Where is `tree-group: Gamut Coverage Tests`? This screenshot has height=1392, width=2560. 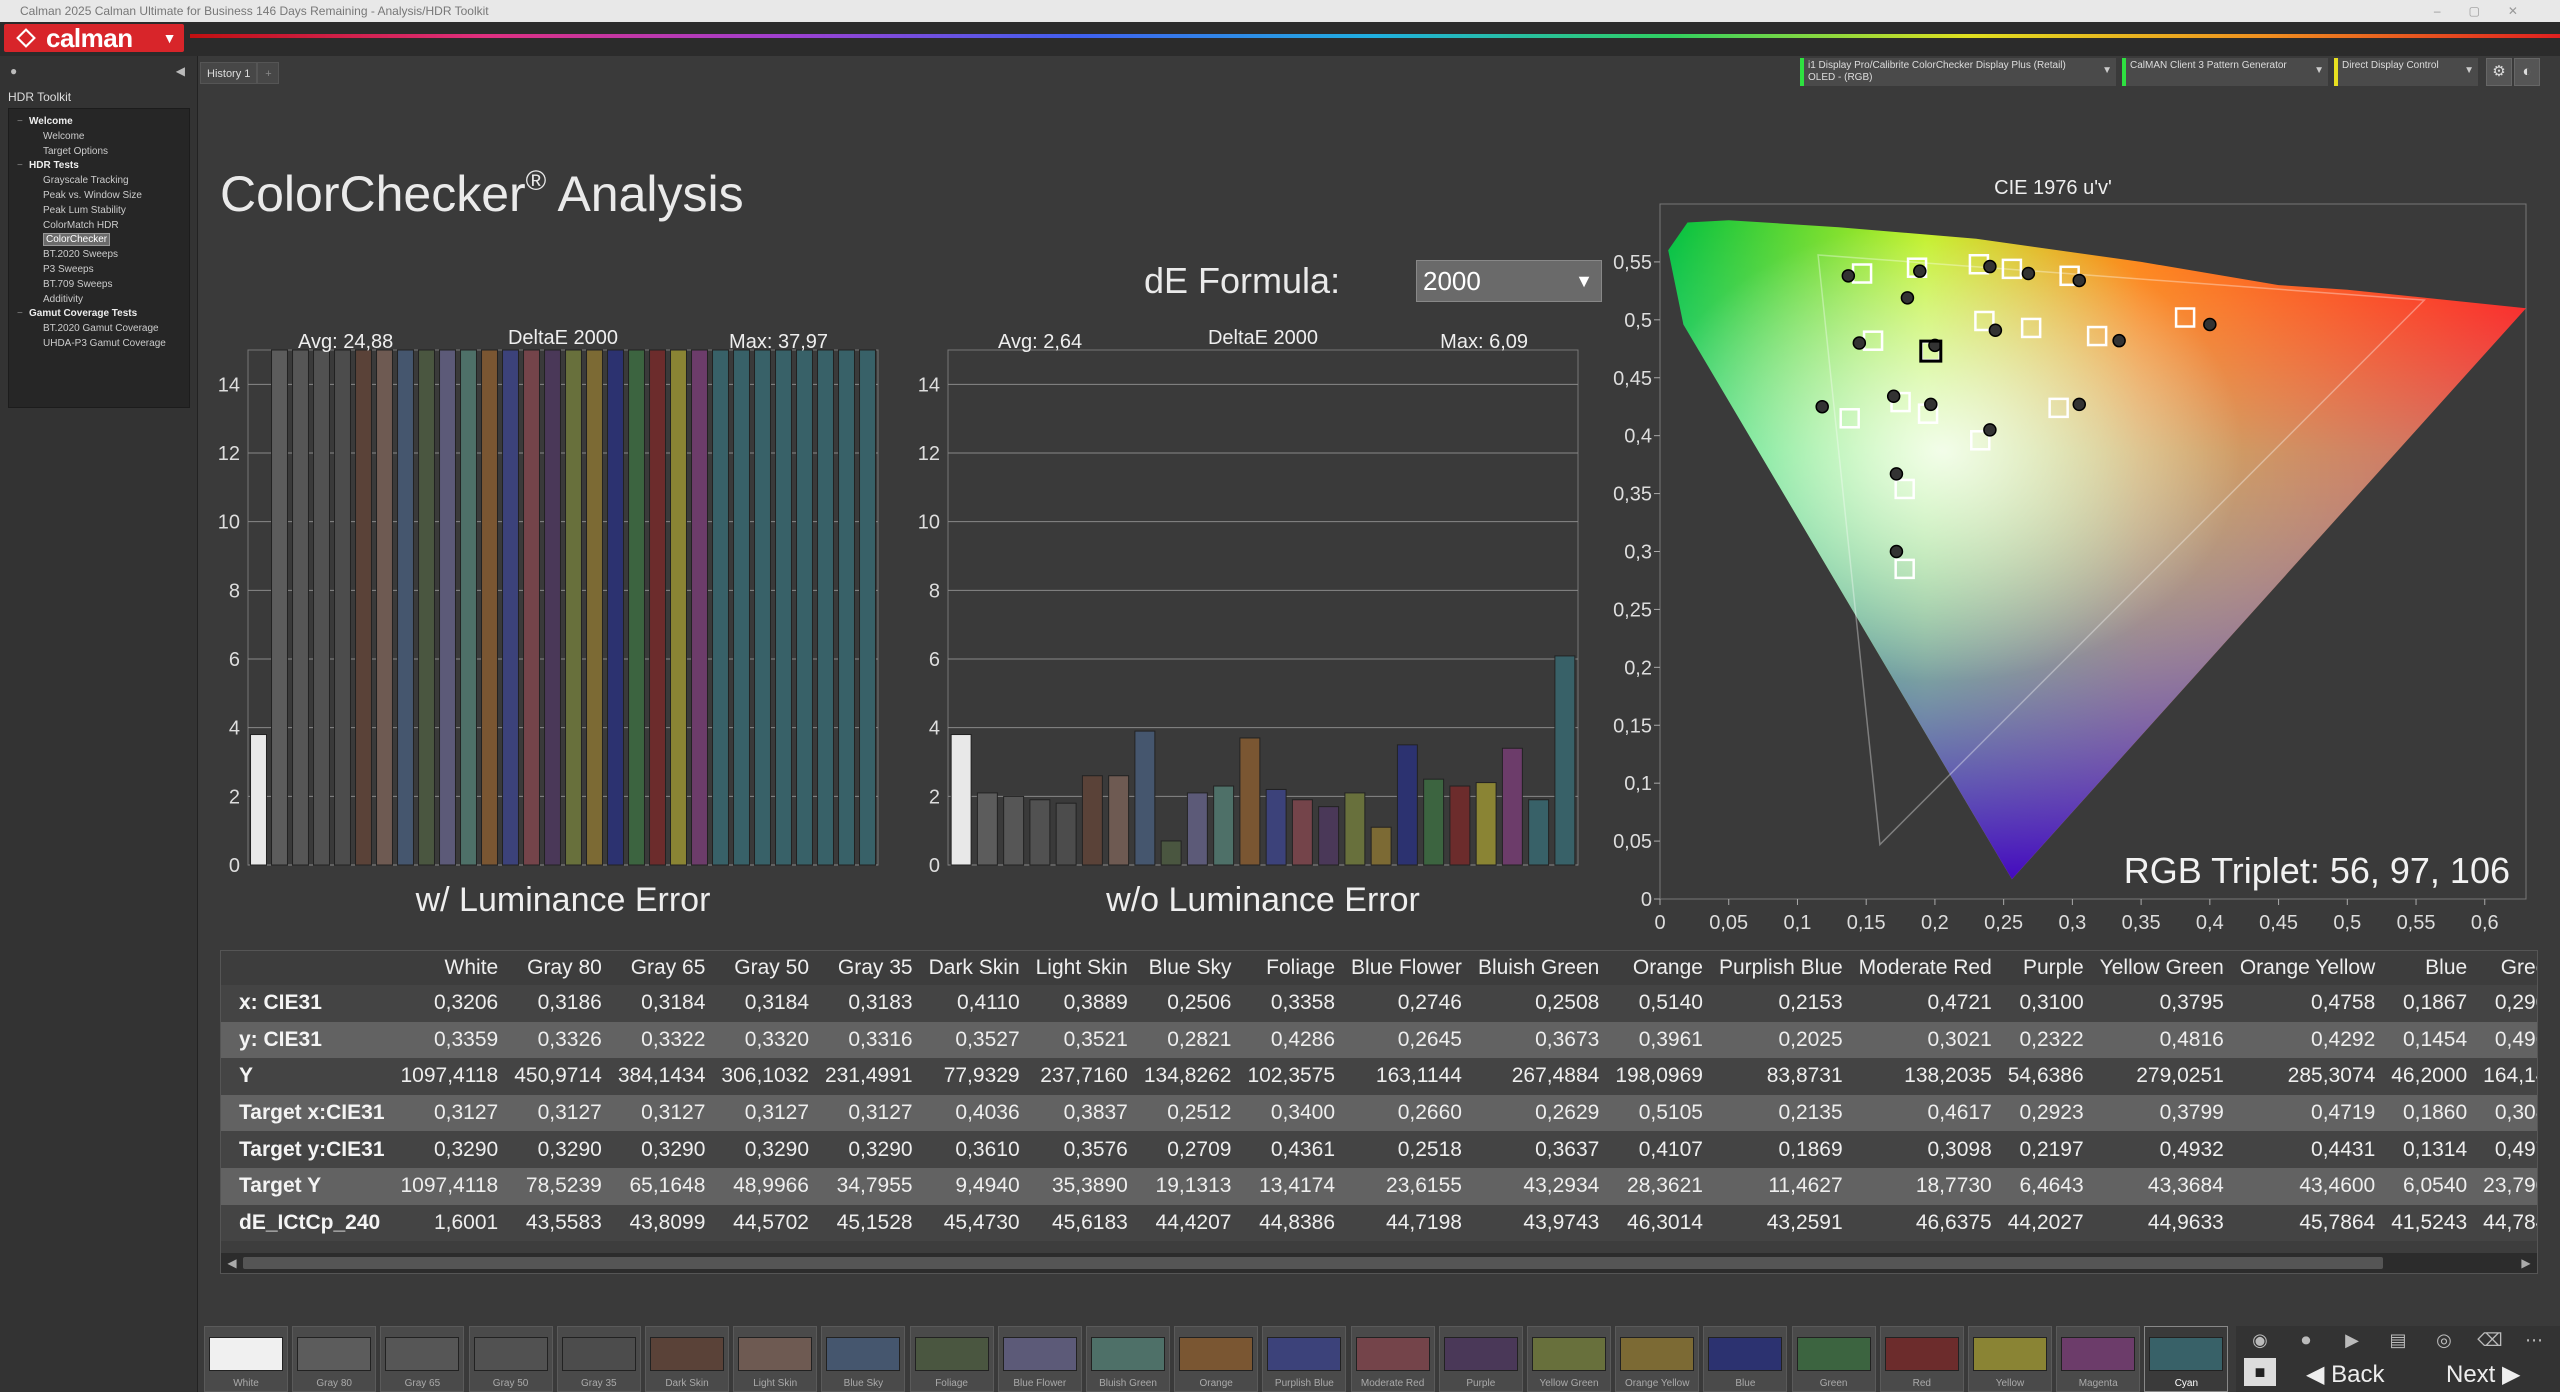 tree-group: Gamut Coverage Tests is located at coordinates (99, 314).